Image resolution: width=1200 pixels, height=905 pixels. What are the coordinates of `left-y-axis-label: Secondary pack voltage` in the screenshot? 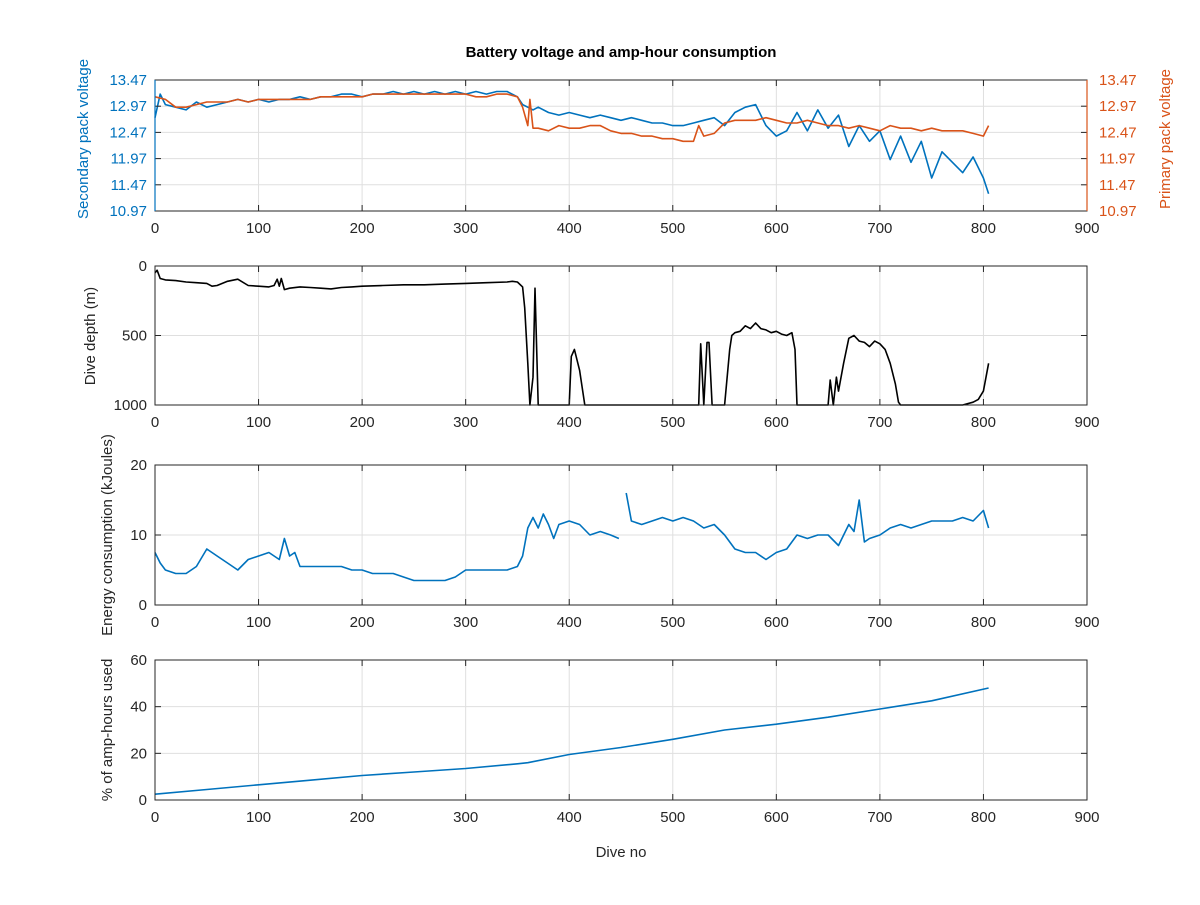 It's located at (83, 139).